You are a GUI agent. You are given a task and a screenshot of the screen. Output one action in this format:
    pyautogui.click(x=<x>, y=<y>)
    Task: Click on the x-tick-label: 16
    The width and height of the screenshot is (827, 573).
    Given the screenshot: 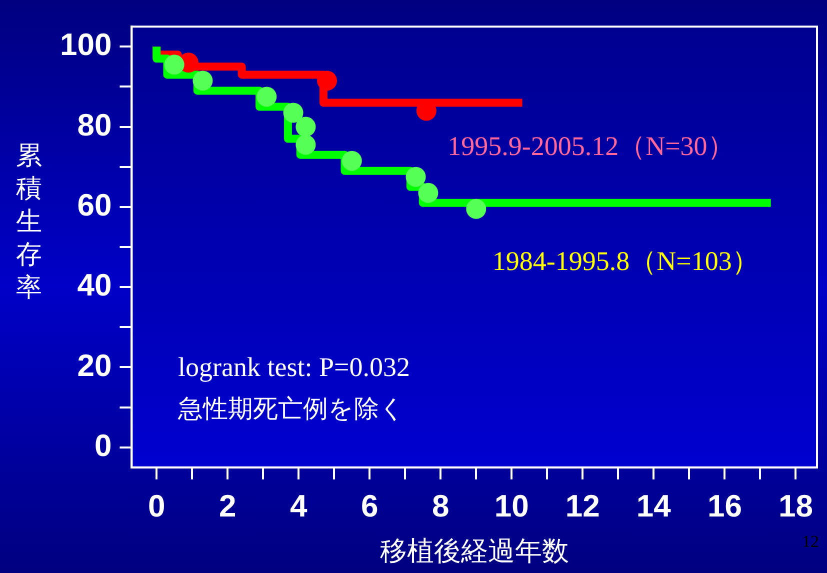 What is the action you would take?
    pyautogui.click(x=724, y=506)
    